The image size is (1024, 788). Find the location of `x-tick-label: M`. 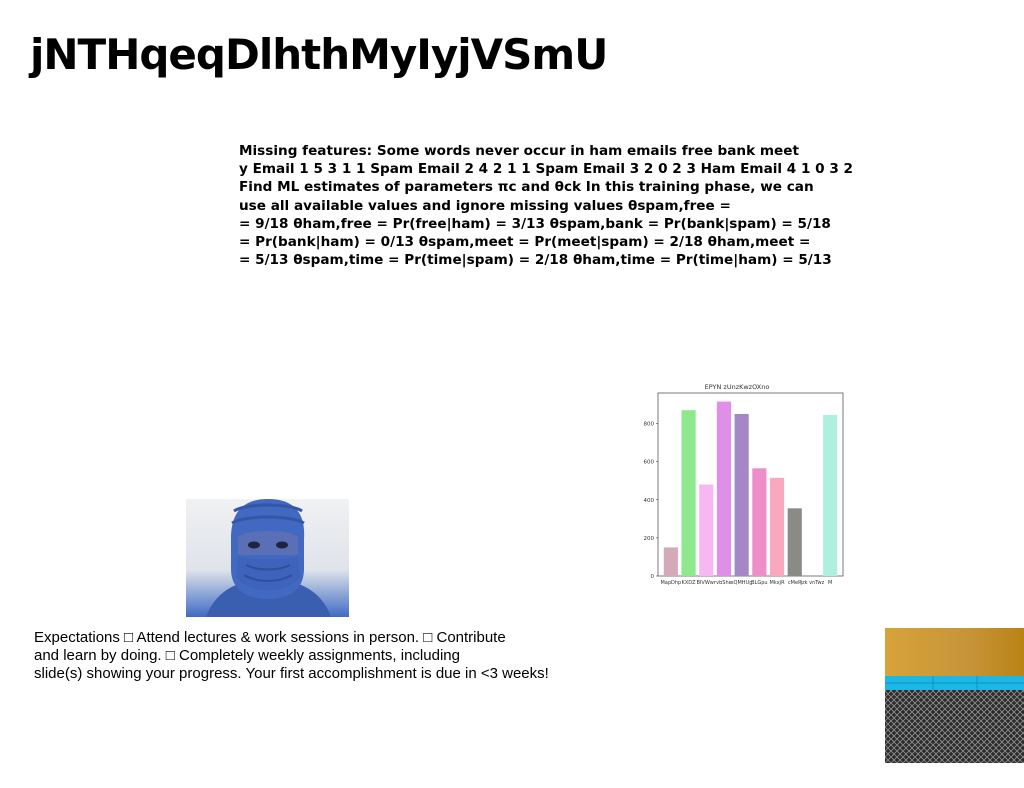

x-tick-label: M is located at coordinates (830, 583).